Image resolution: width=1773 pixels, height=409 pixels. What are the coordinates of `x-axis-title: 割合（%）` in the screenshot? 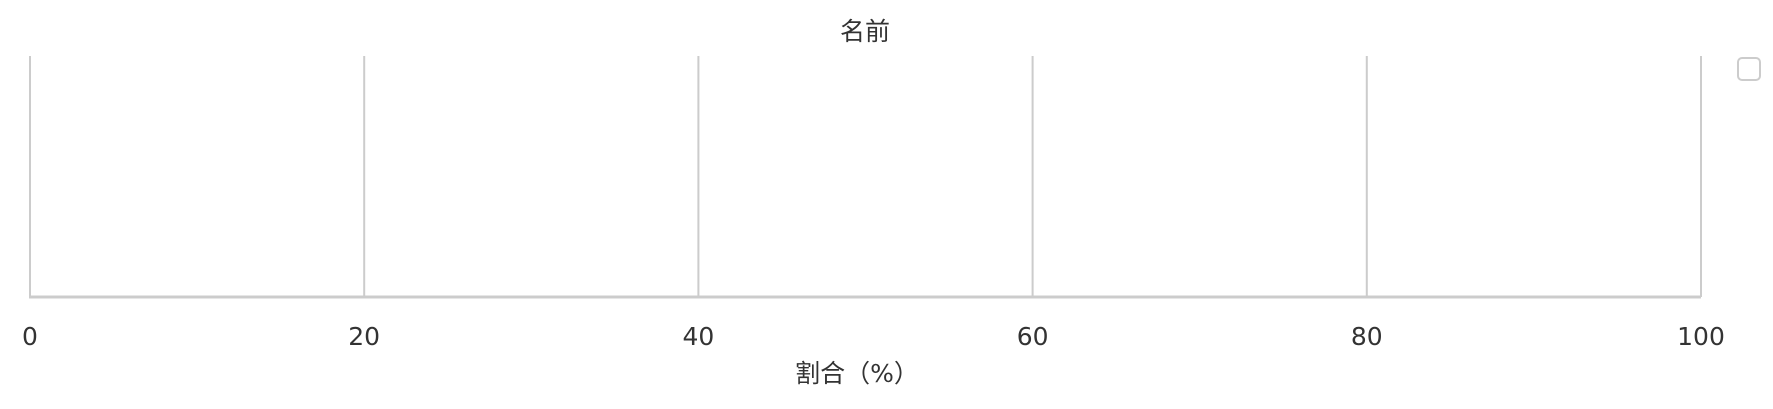 It's located at (857, 373).